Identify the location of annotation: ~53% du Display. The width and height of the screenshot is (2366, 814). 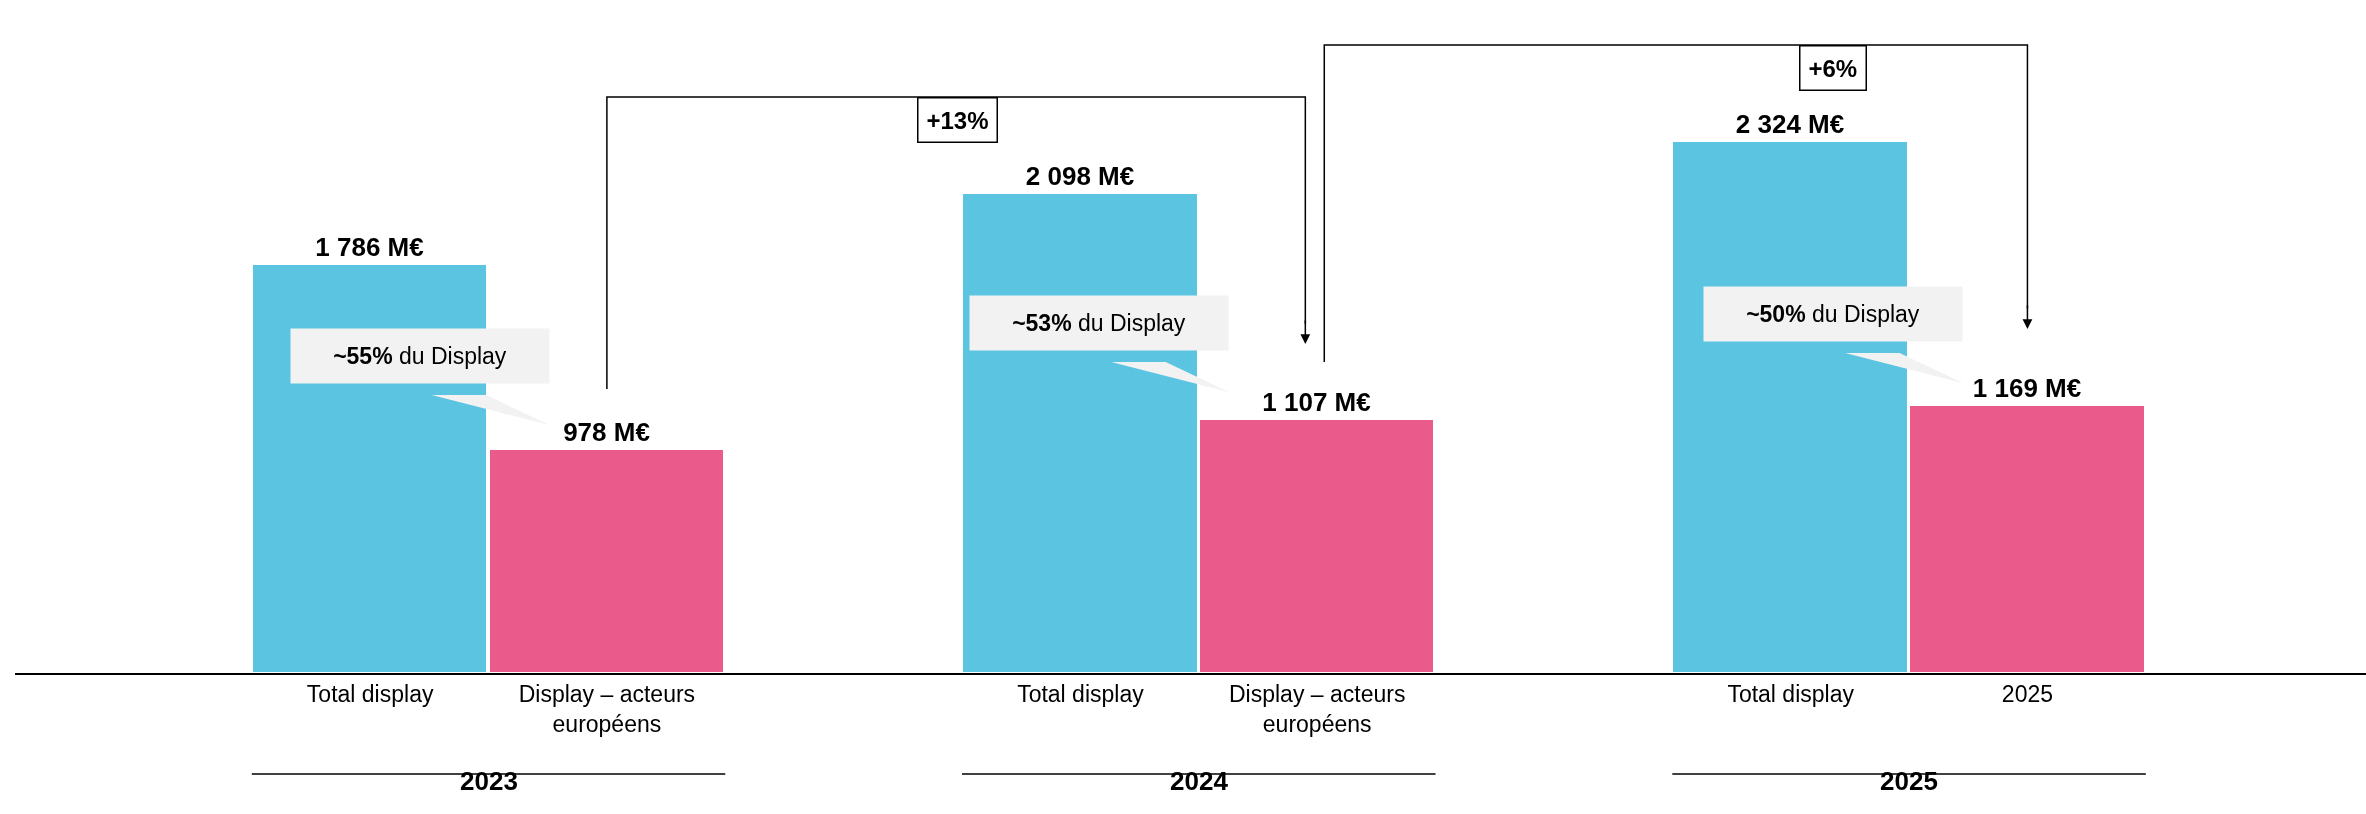
(1099, 323).